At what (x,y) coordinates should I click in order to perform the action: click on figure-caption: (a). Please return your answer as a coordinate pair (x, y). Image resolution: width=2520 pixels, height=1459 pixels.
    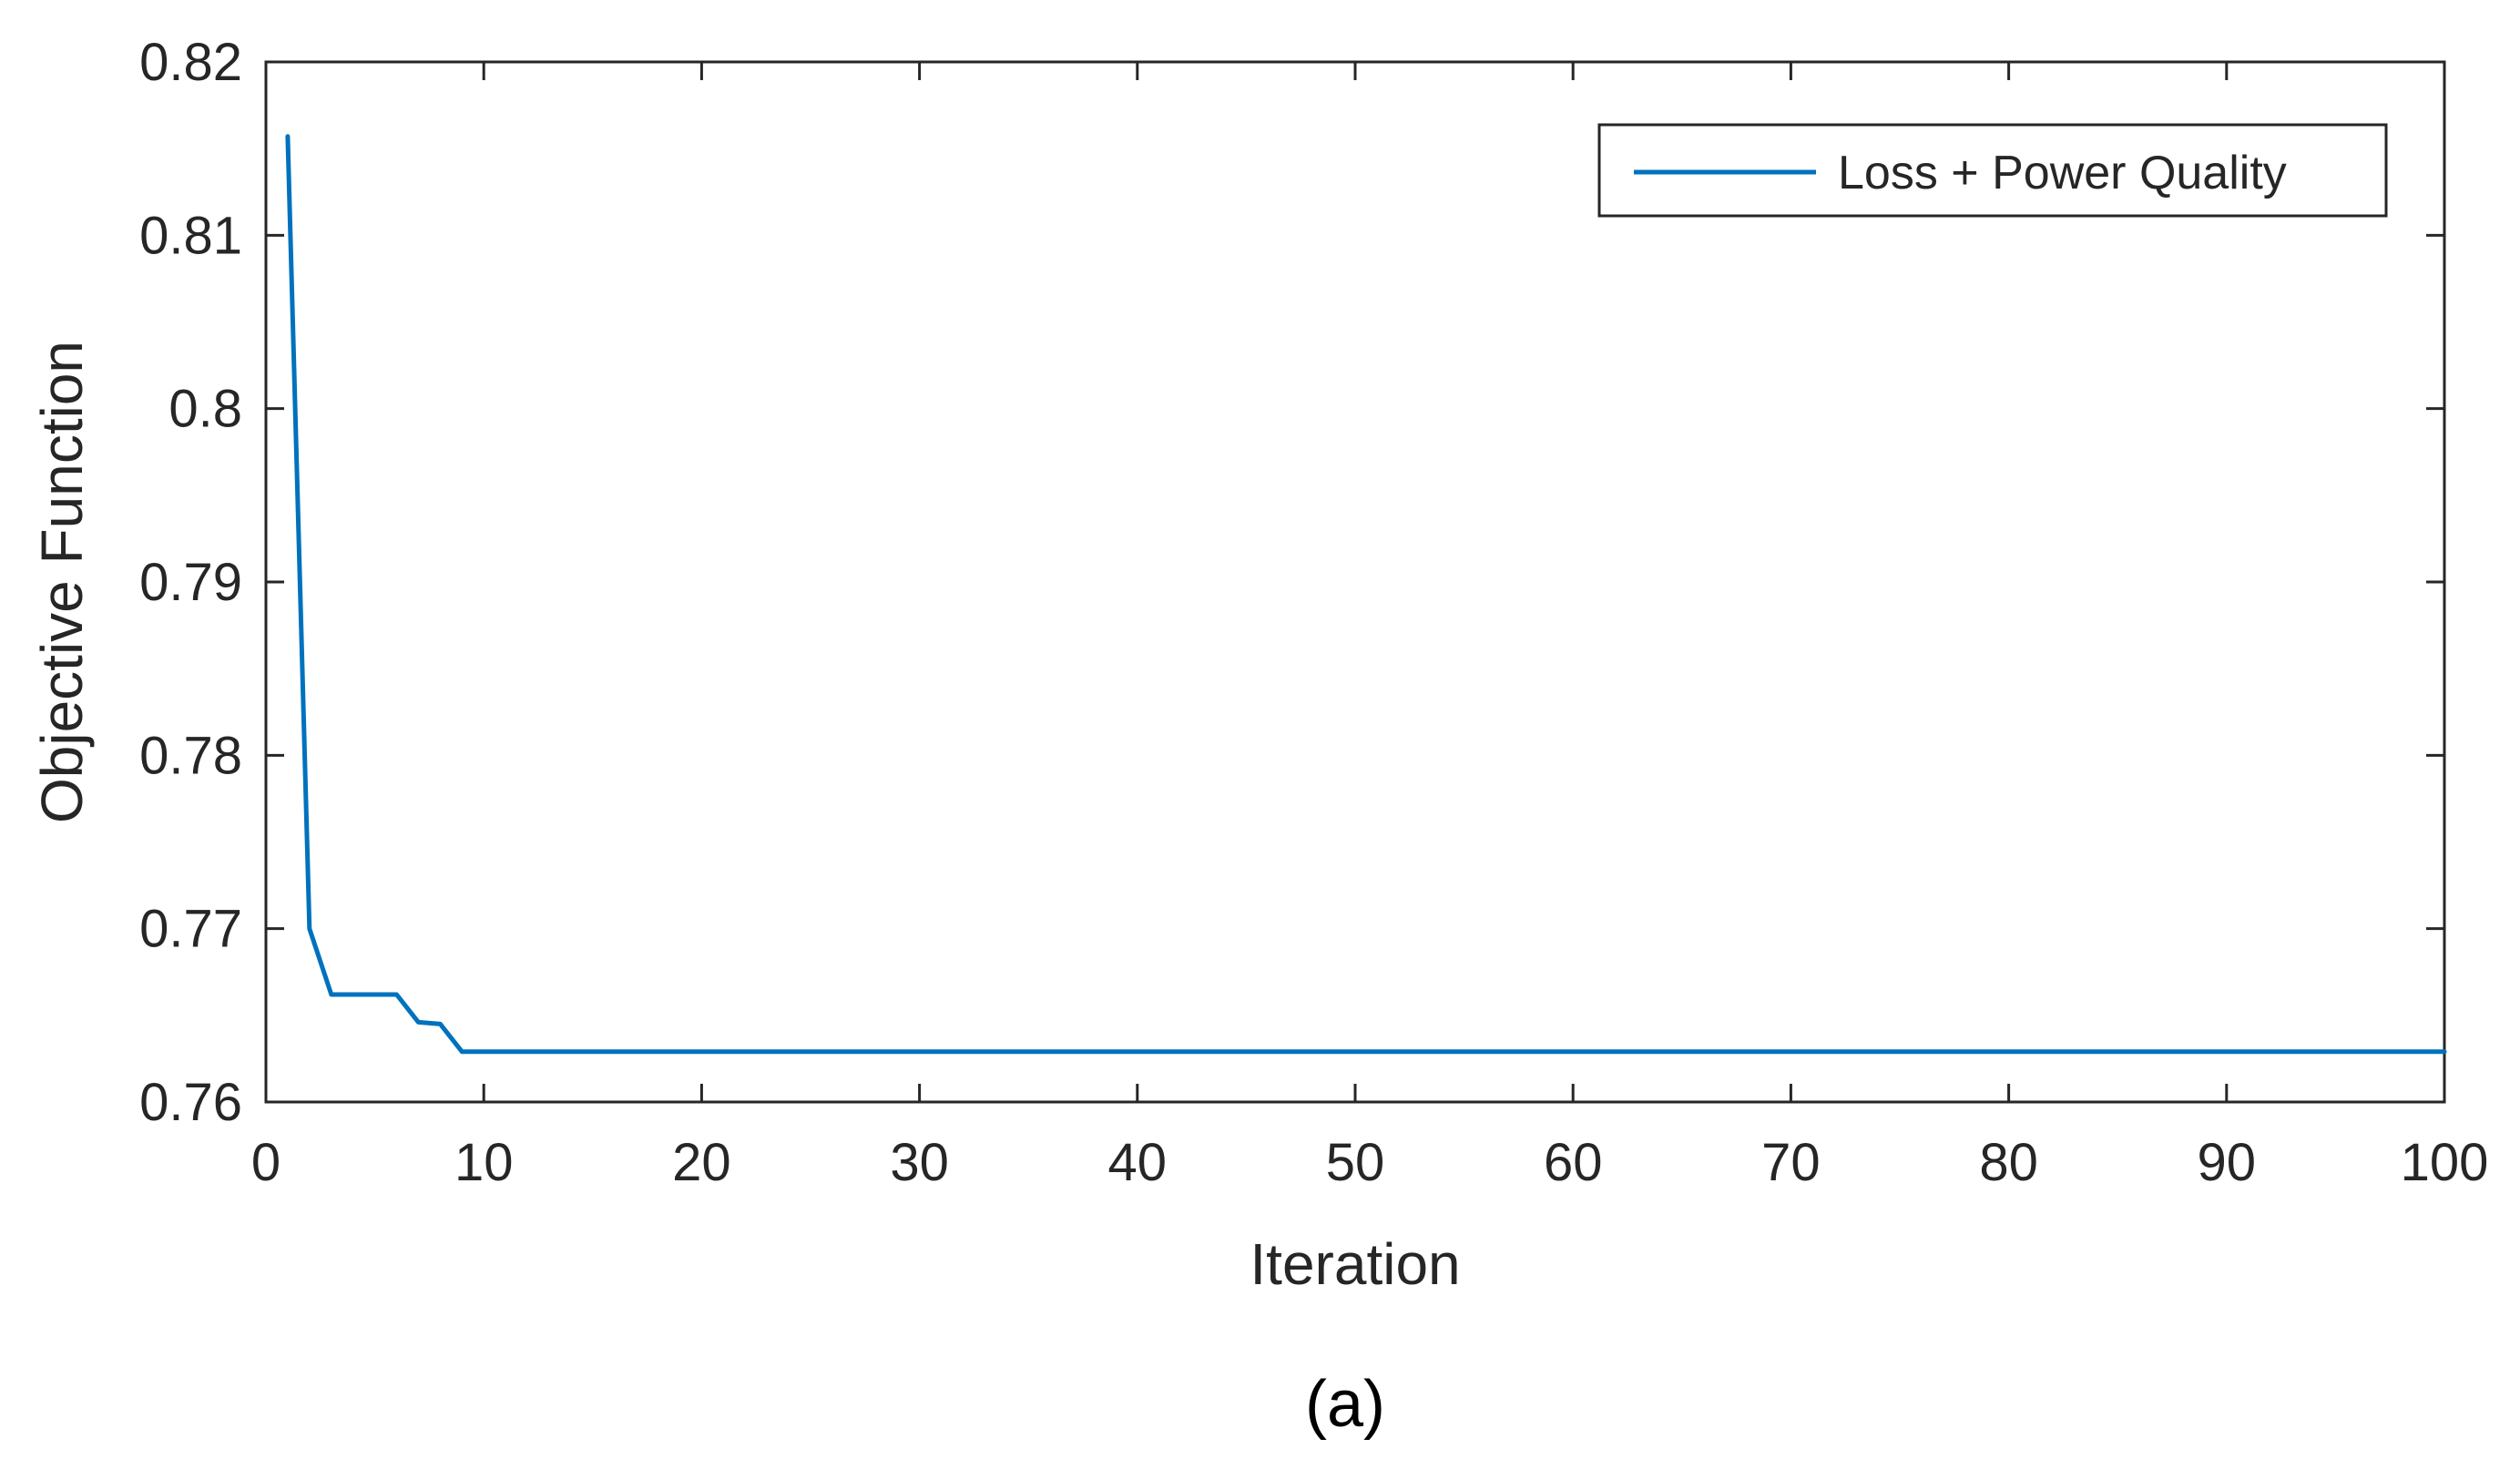
    Looking at the image, I should click on (1345, 1404).